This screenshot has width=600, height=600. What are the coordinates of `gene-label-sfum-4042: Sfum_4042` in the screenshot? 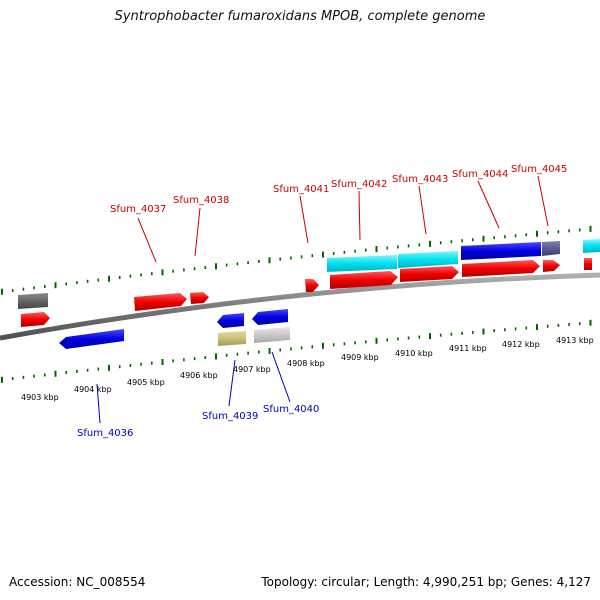 It's located at (359, 184).